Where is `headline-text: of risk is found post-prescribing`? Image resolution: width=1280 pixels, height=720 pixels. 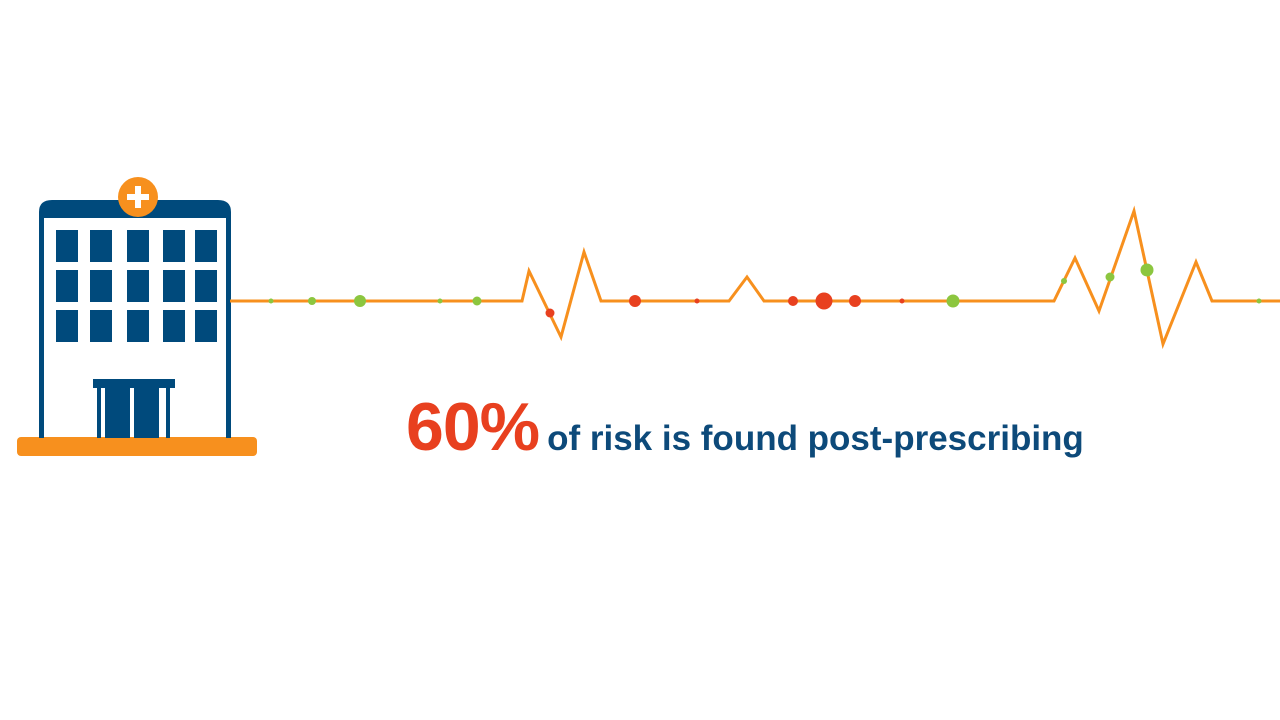
headline-text: of risk is found post-prescribing is located at coordinates (815, 438).